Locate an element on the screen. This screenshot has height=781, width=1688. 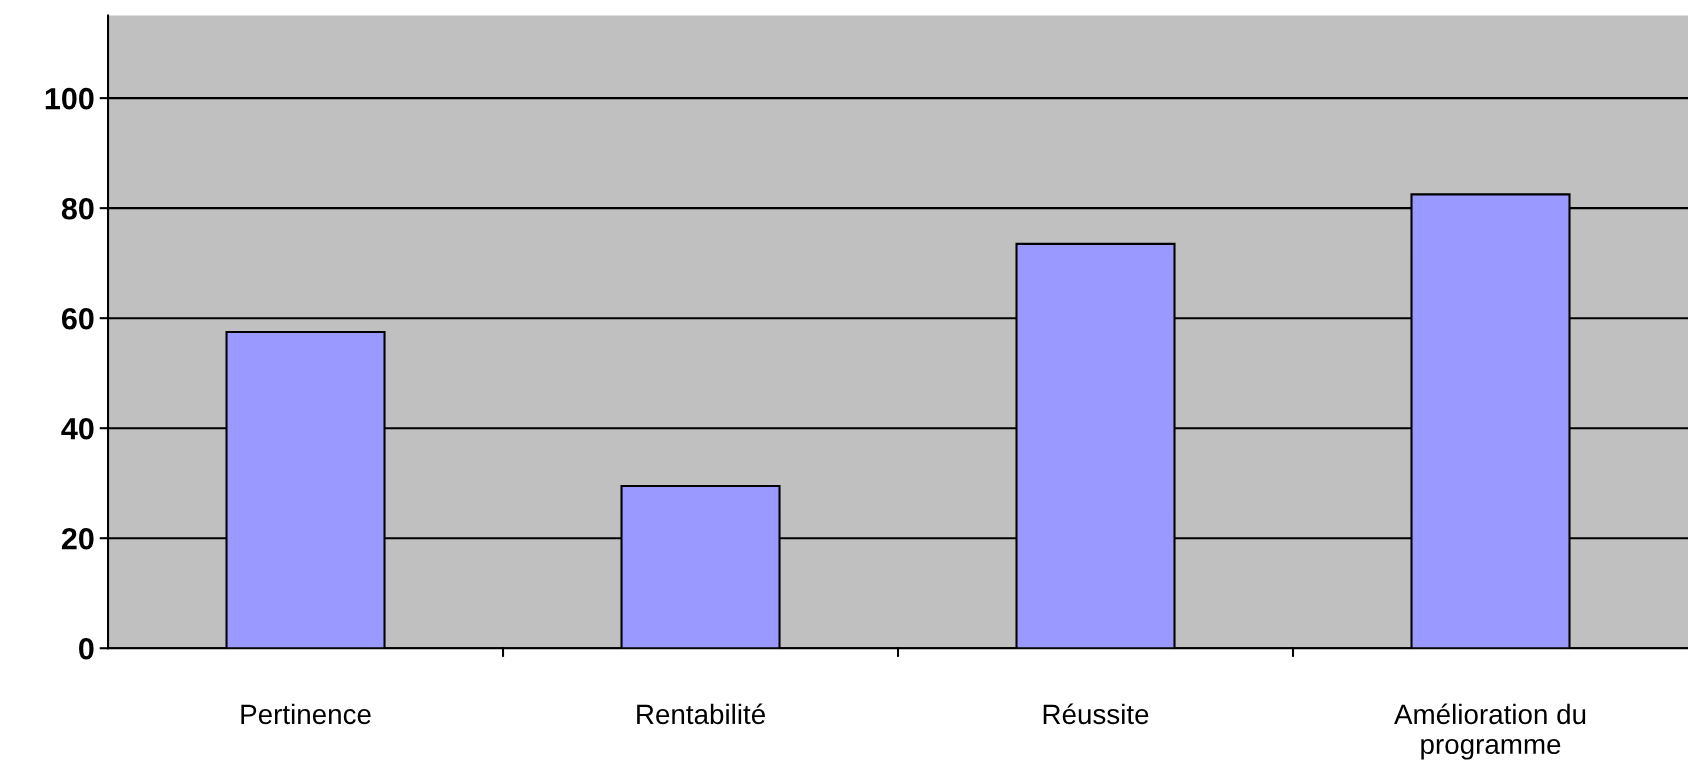
y-tick-label: 100 is located at coordinates (69, 98).